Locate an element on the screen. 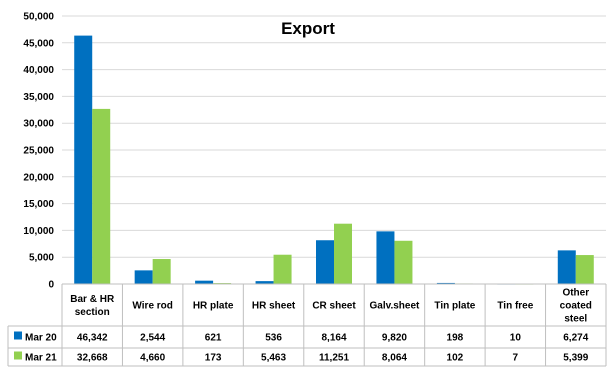  table-value: 8,064 is located at coordinates (394, 358).